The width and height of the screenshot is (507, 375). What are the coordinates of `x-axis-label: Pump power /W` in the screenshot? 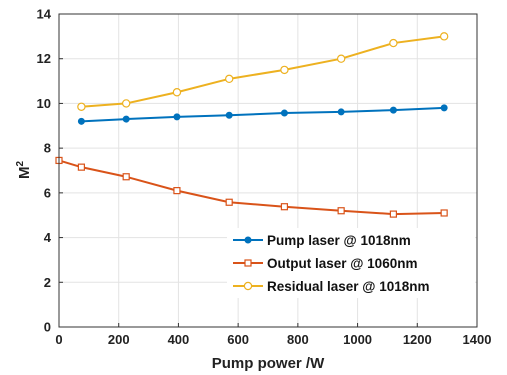 It's located at (268, 363).